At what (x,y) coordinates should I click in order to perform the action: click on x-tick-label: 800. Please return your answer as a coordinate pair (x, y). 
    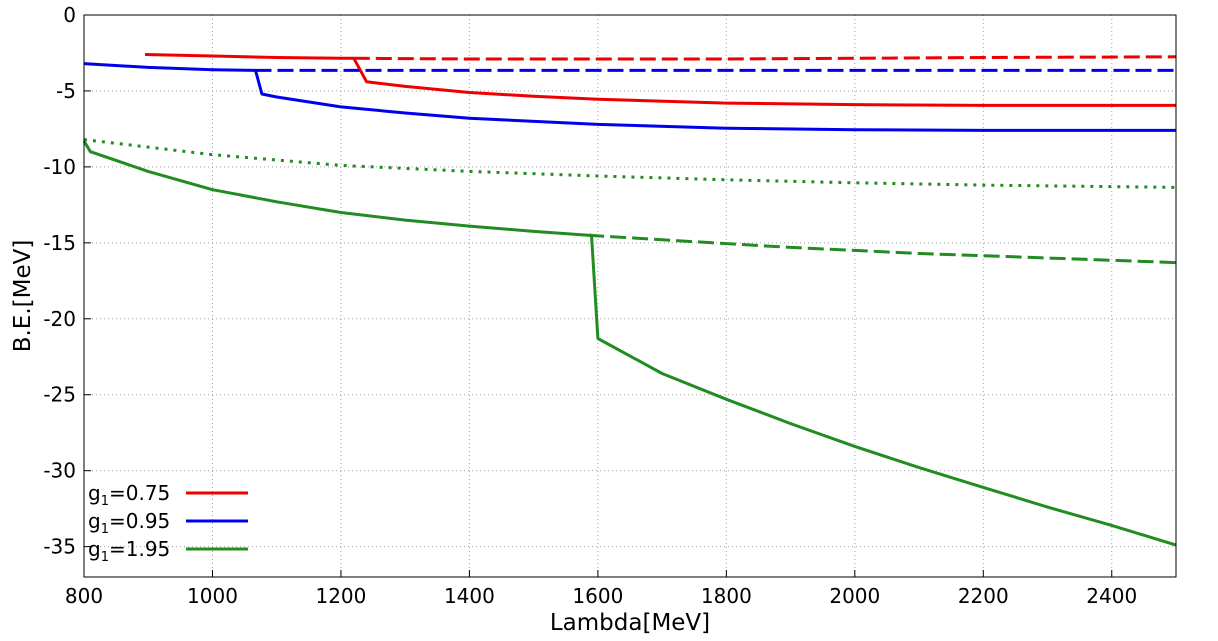
    Looking at the image, I should click on (84, 596).